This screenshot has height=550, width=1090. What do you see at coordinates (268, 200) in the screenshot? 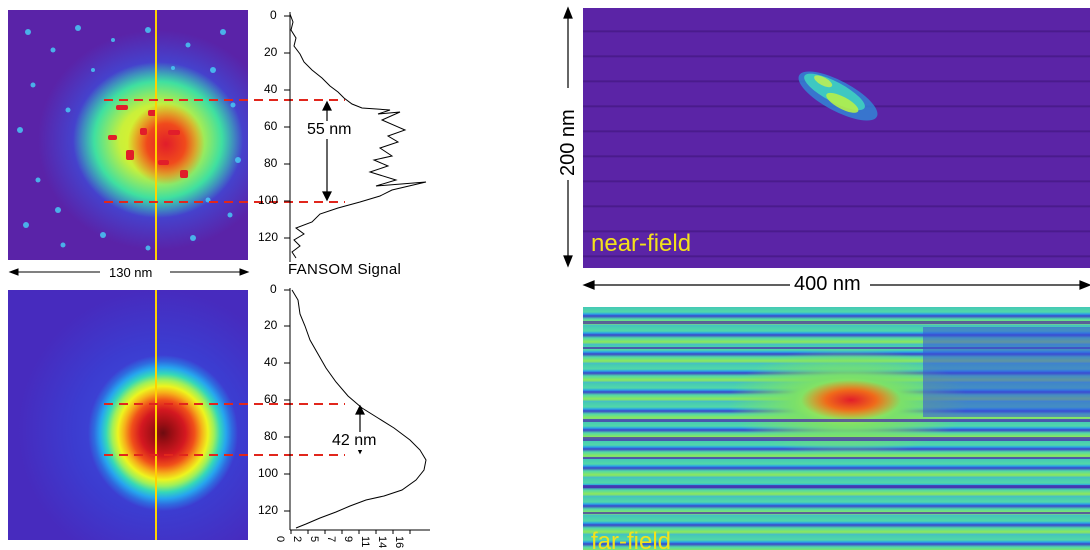
I see `axis-tick-top-100: 100` at bounding box center [268, 200].